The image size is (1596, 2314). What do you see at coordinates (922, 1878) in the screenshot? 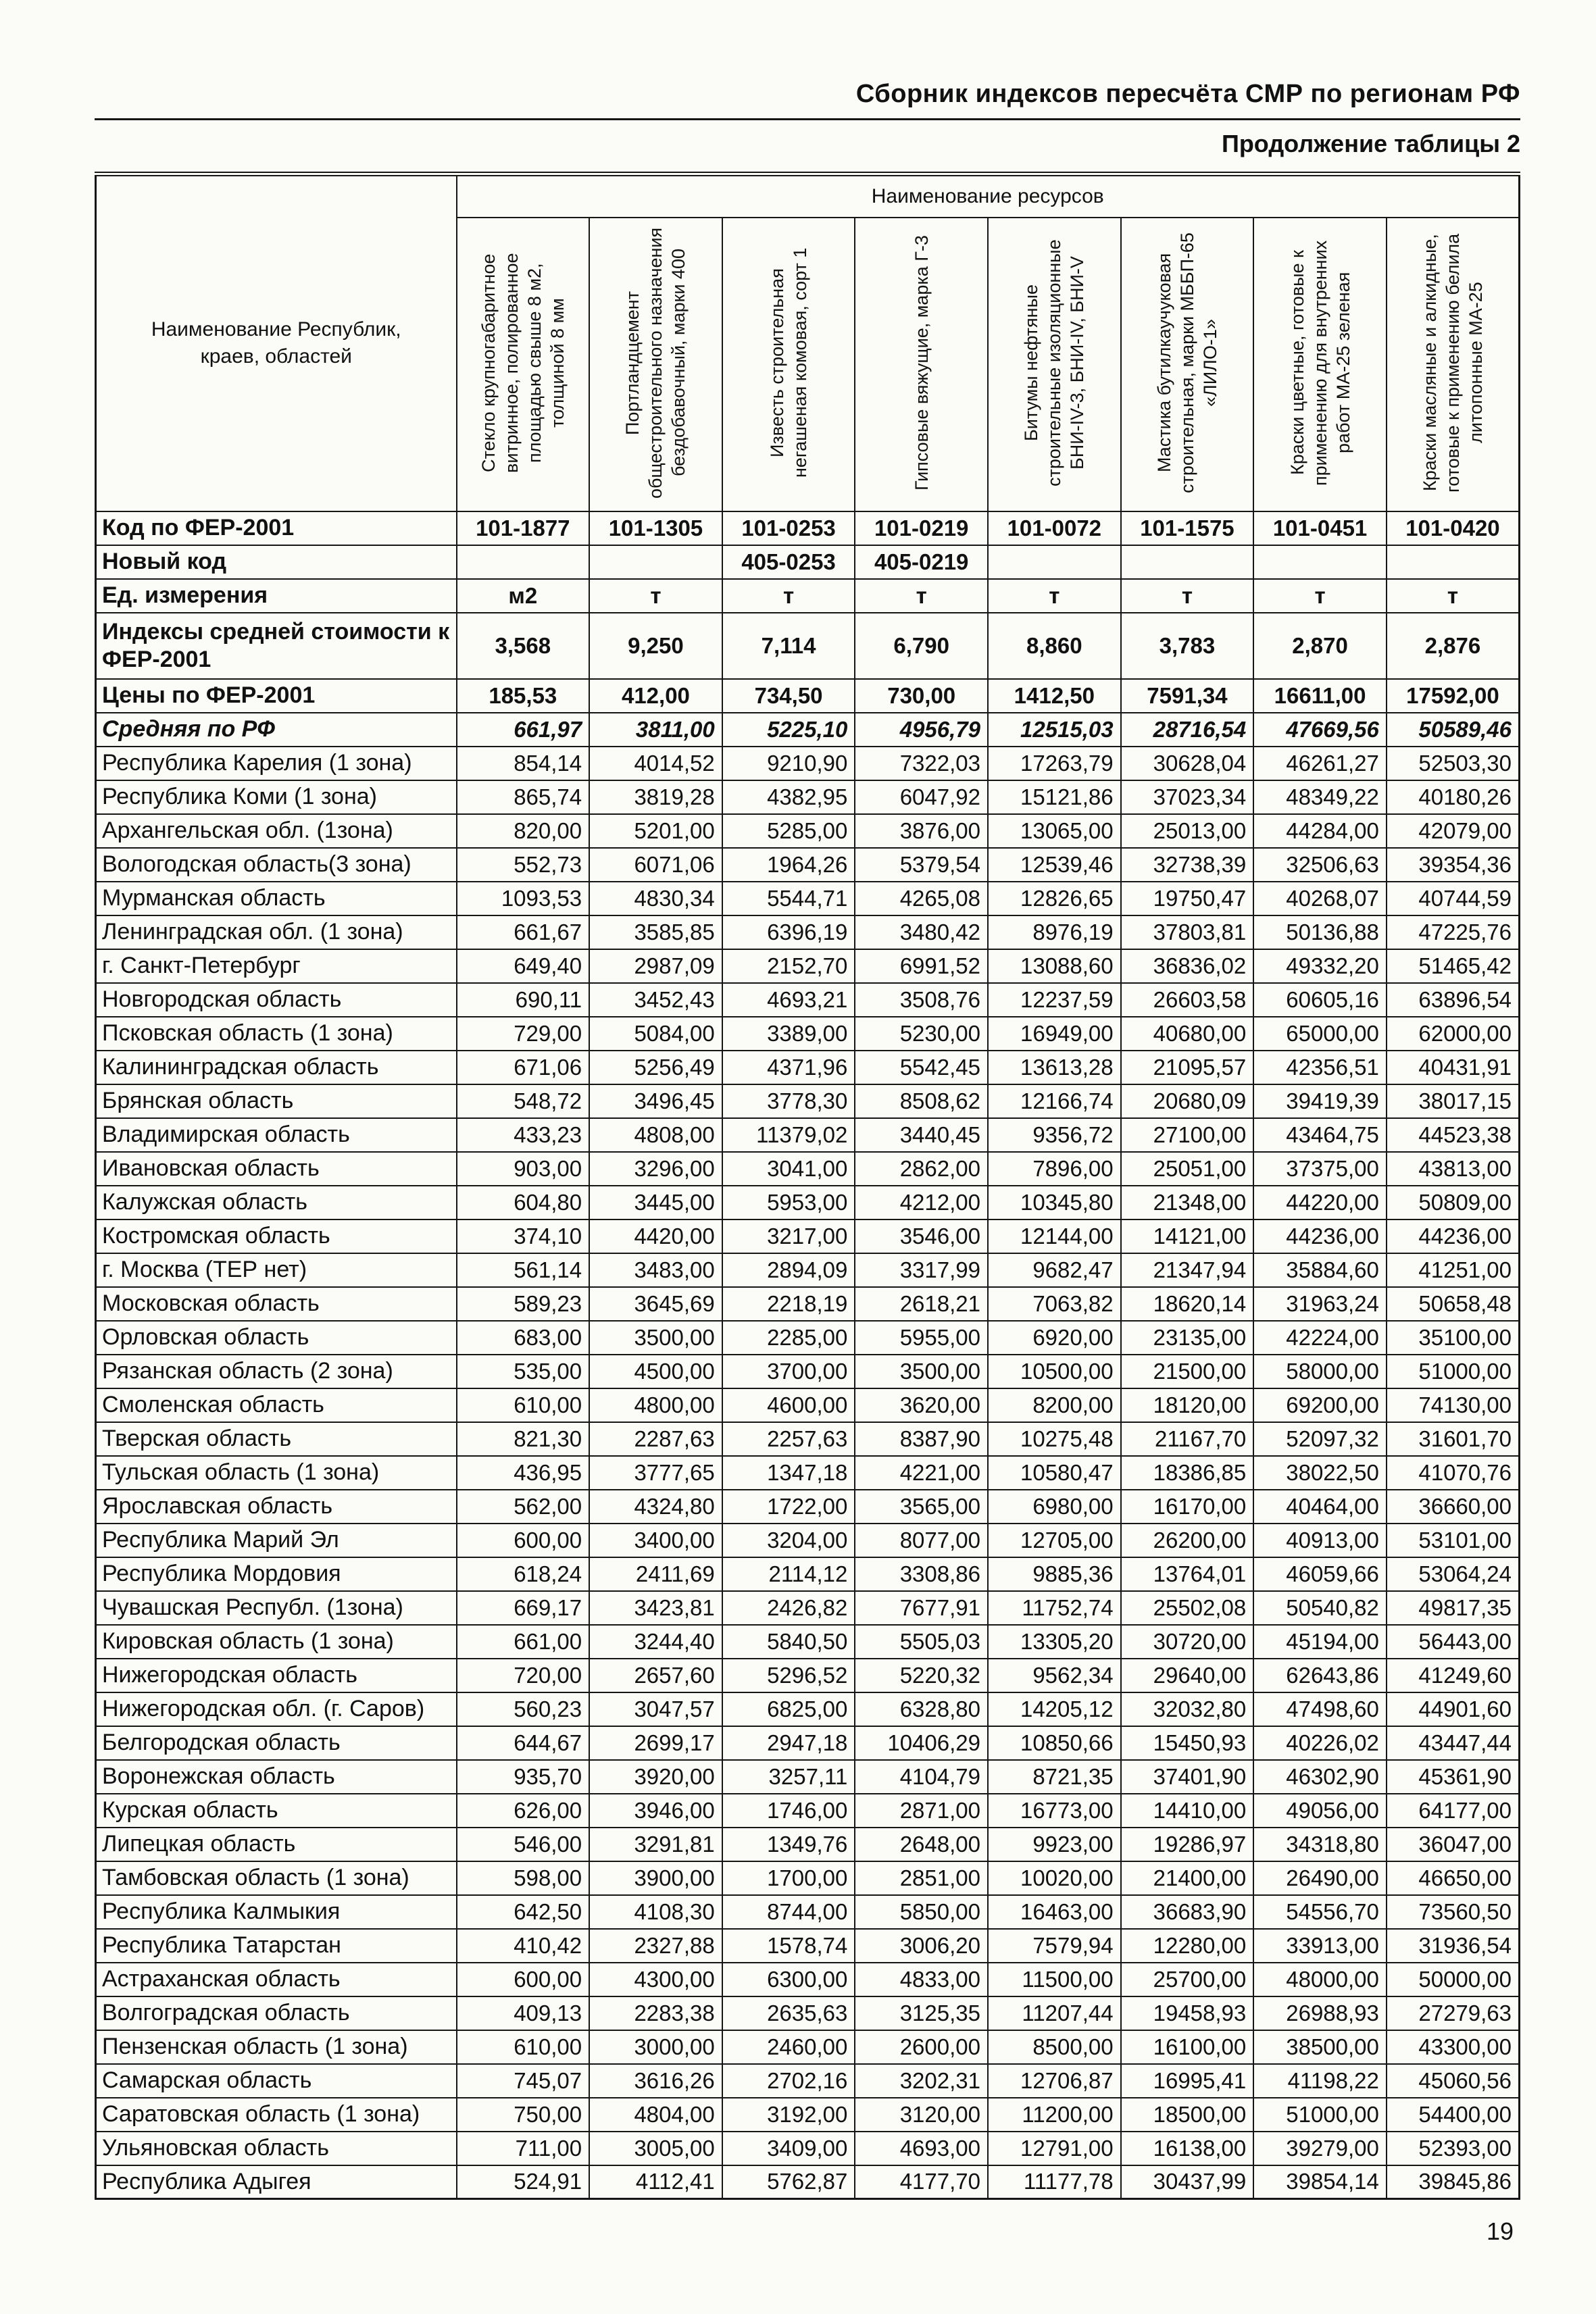
I see `cell-value: 2851,00` at bounding box center [922, 1878].